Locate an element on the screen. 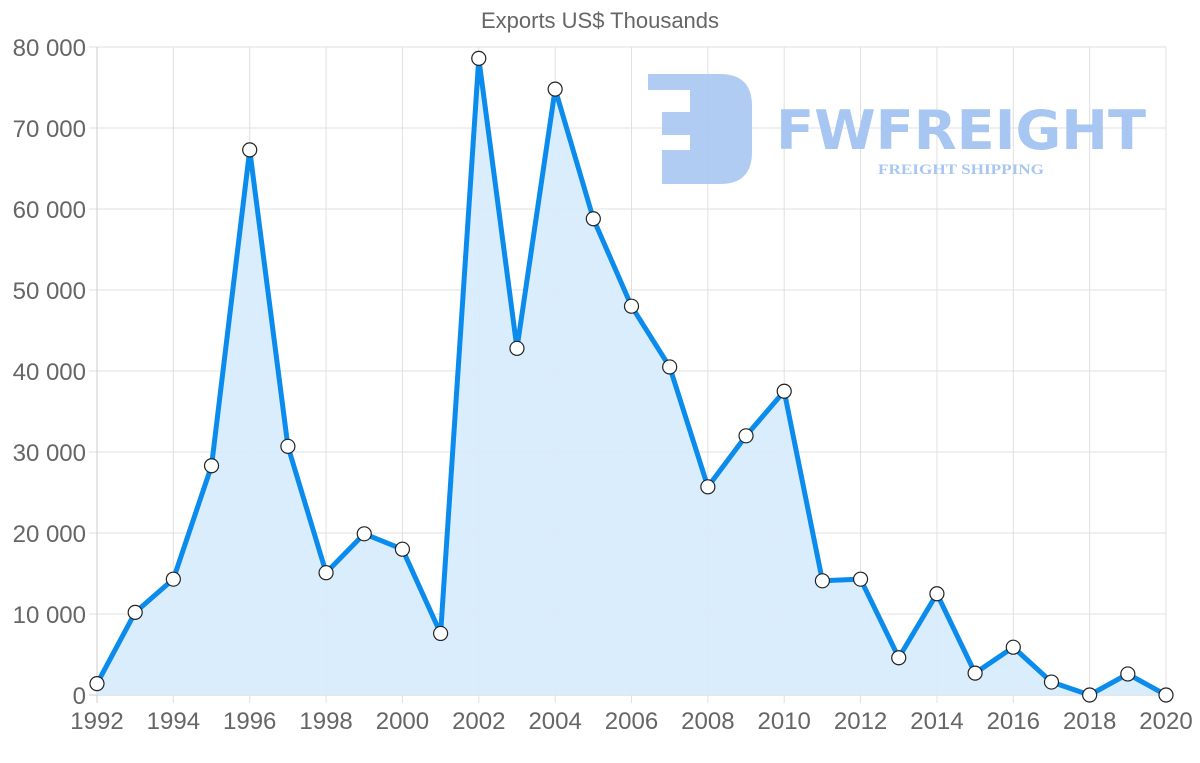 This screenshot has height=763, width=1200. y-tick-label: 60 000 is located at coordinates (49, 210).